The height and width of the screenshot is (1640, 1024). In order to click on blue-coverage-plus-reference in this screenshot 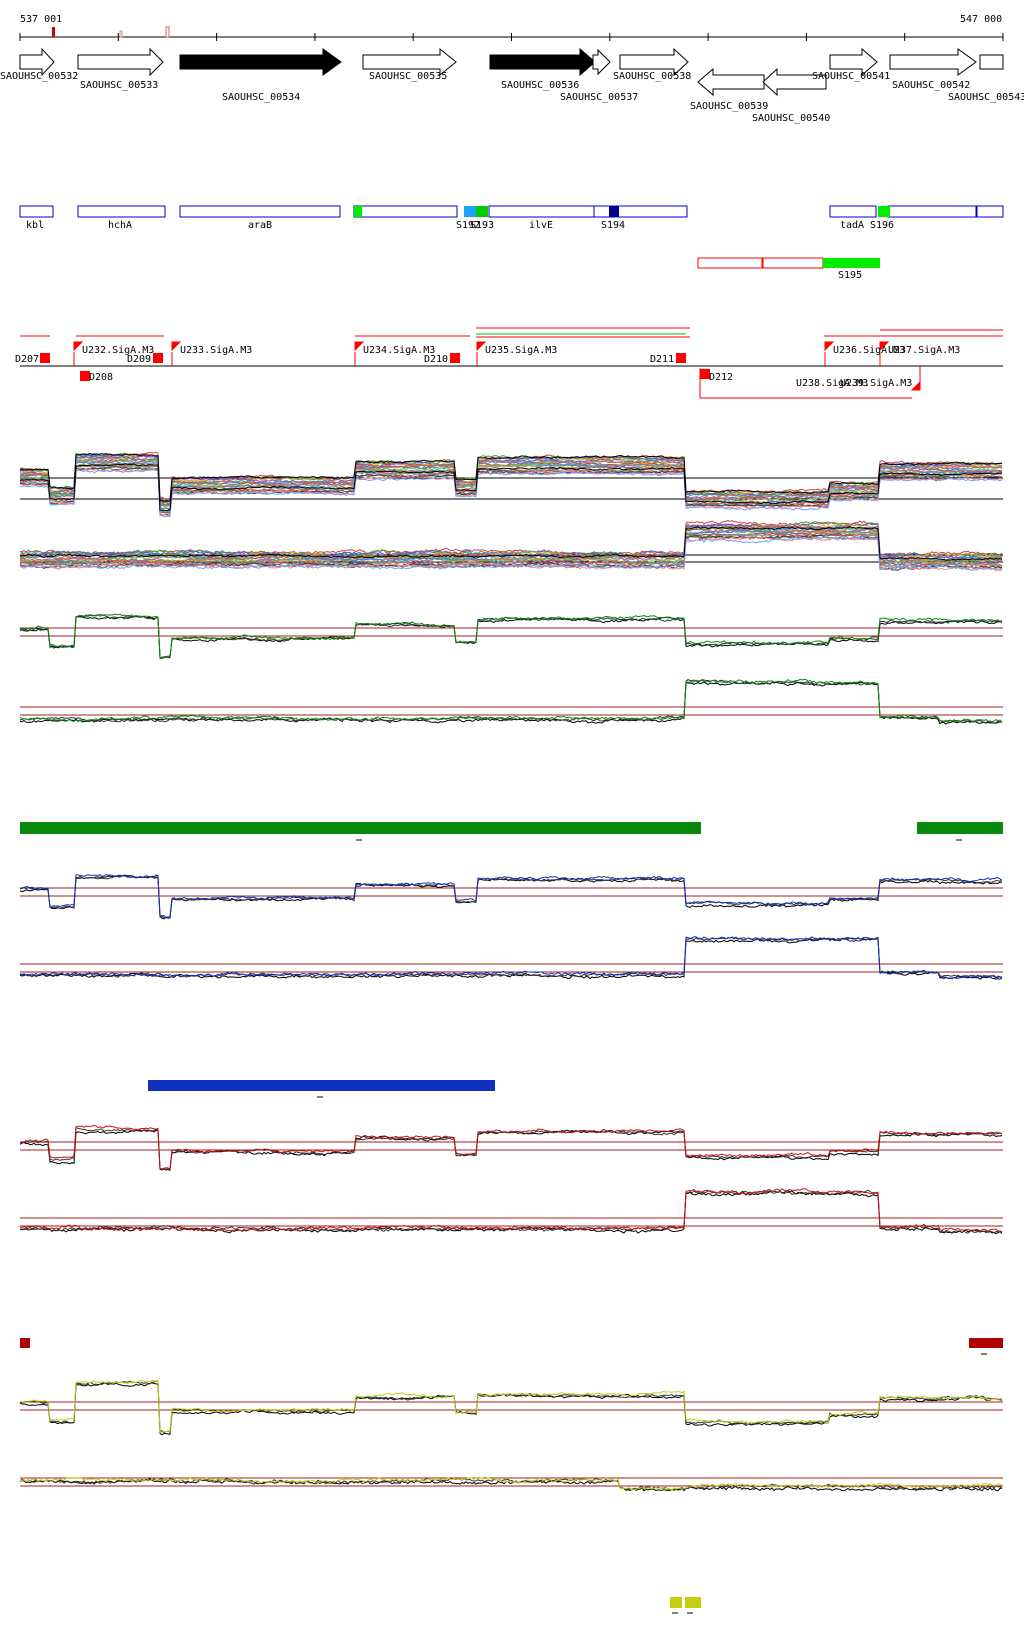, I will do `click(511, 896)`.